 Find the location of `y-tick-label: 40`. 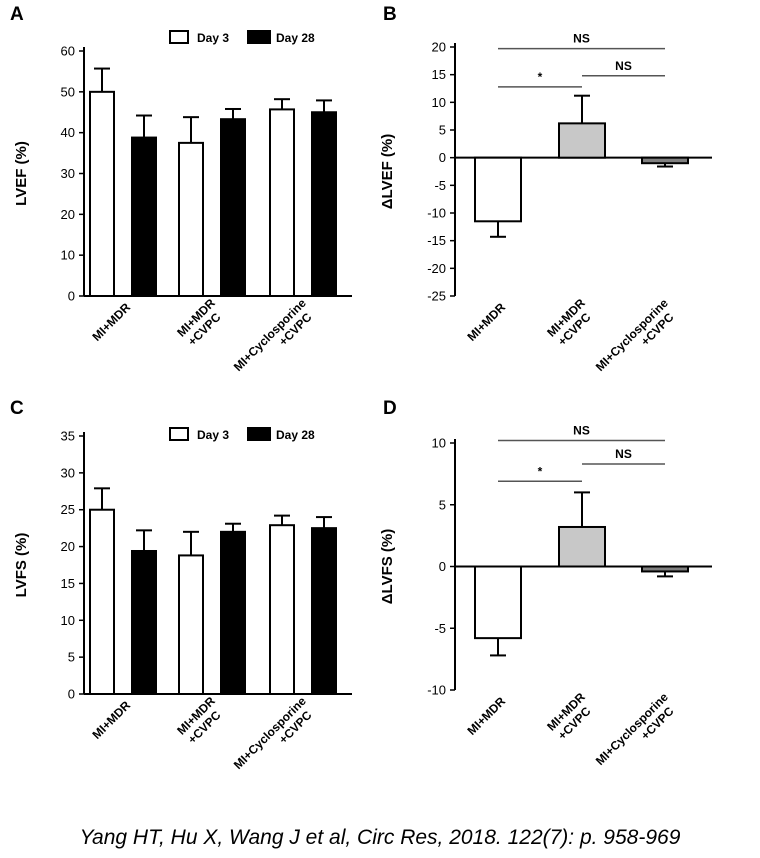

y-tick-label: 40 is located at coordinates (68, 132).